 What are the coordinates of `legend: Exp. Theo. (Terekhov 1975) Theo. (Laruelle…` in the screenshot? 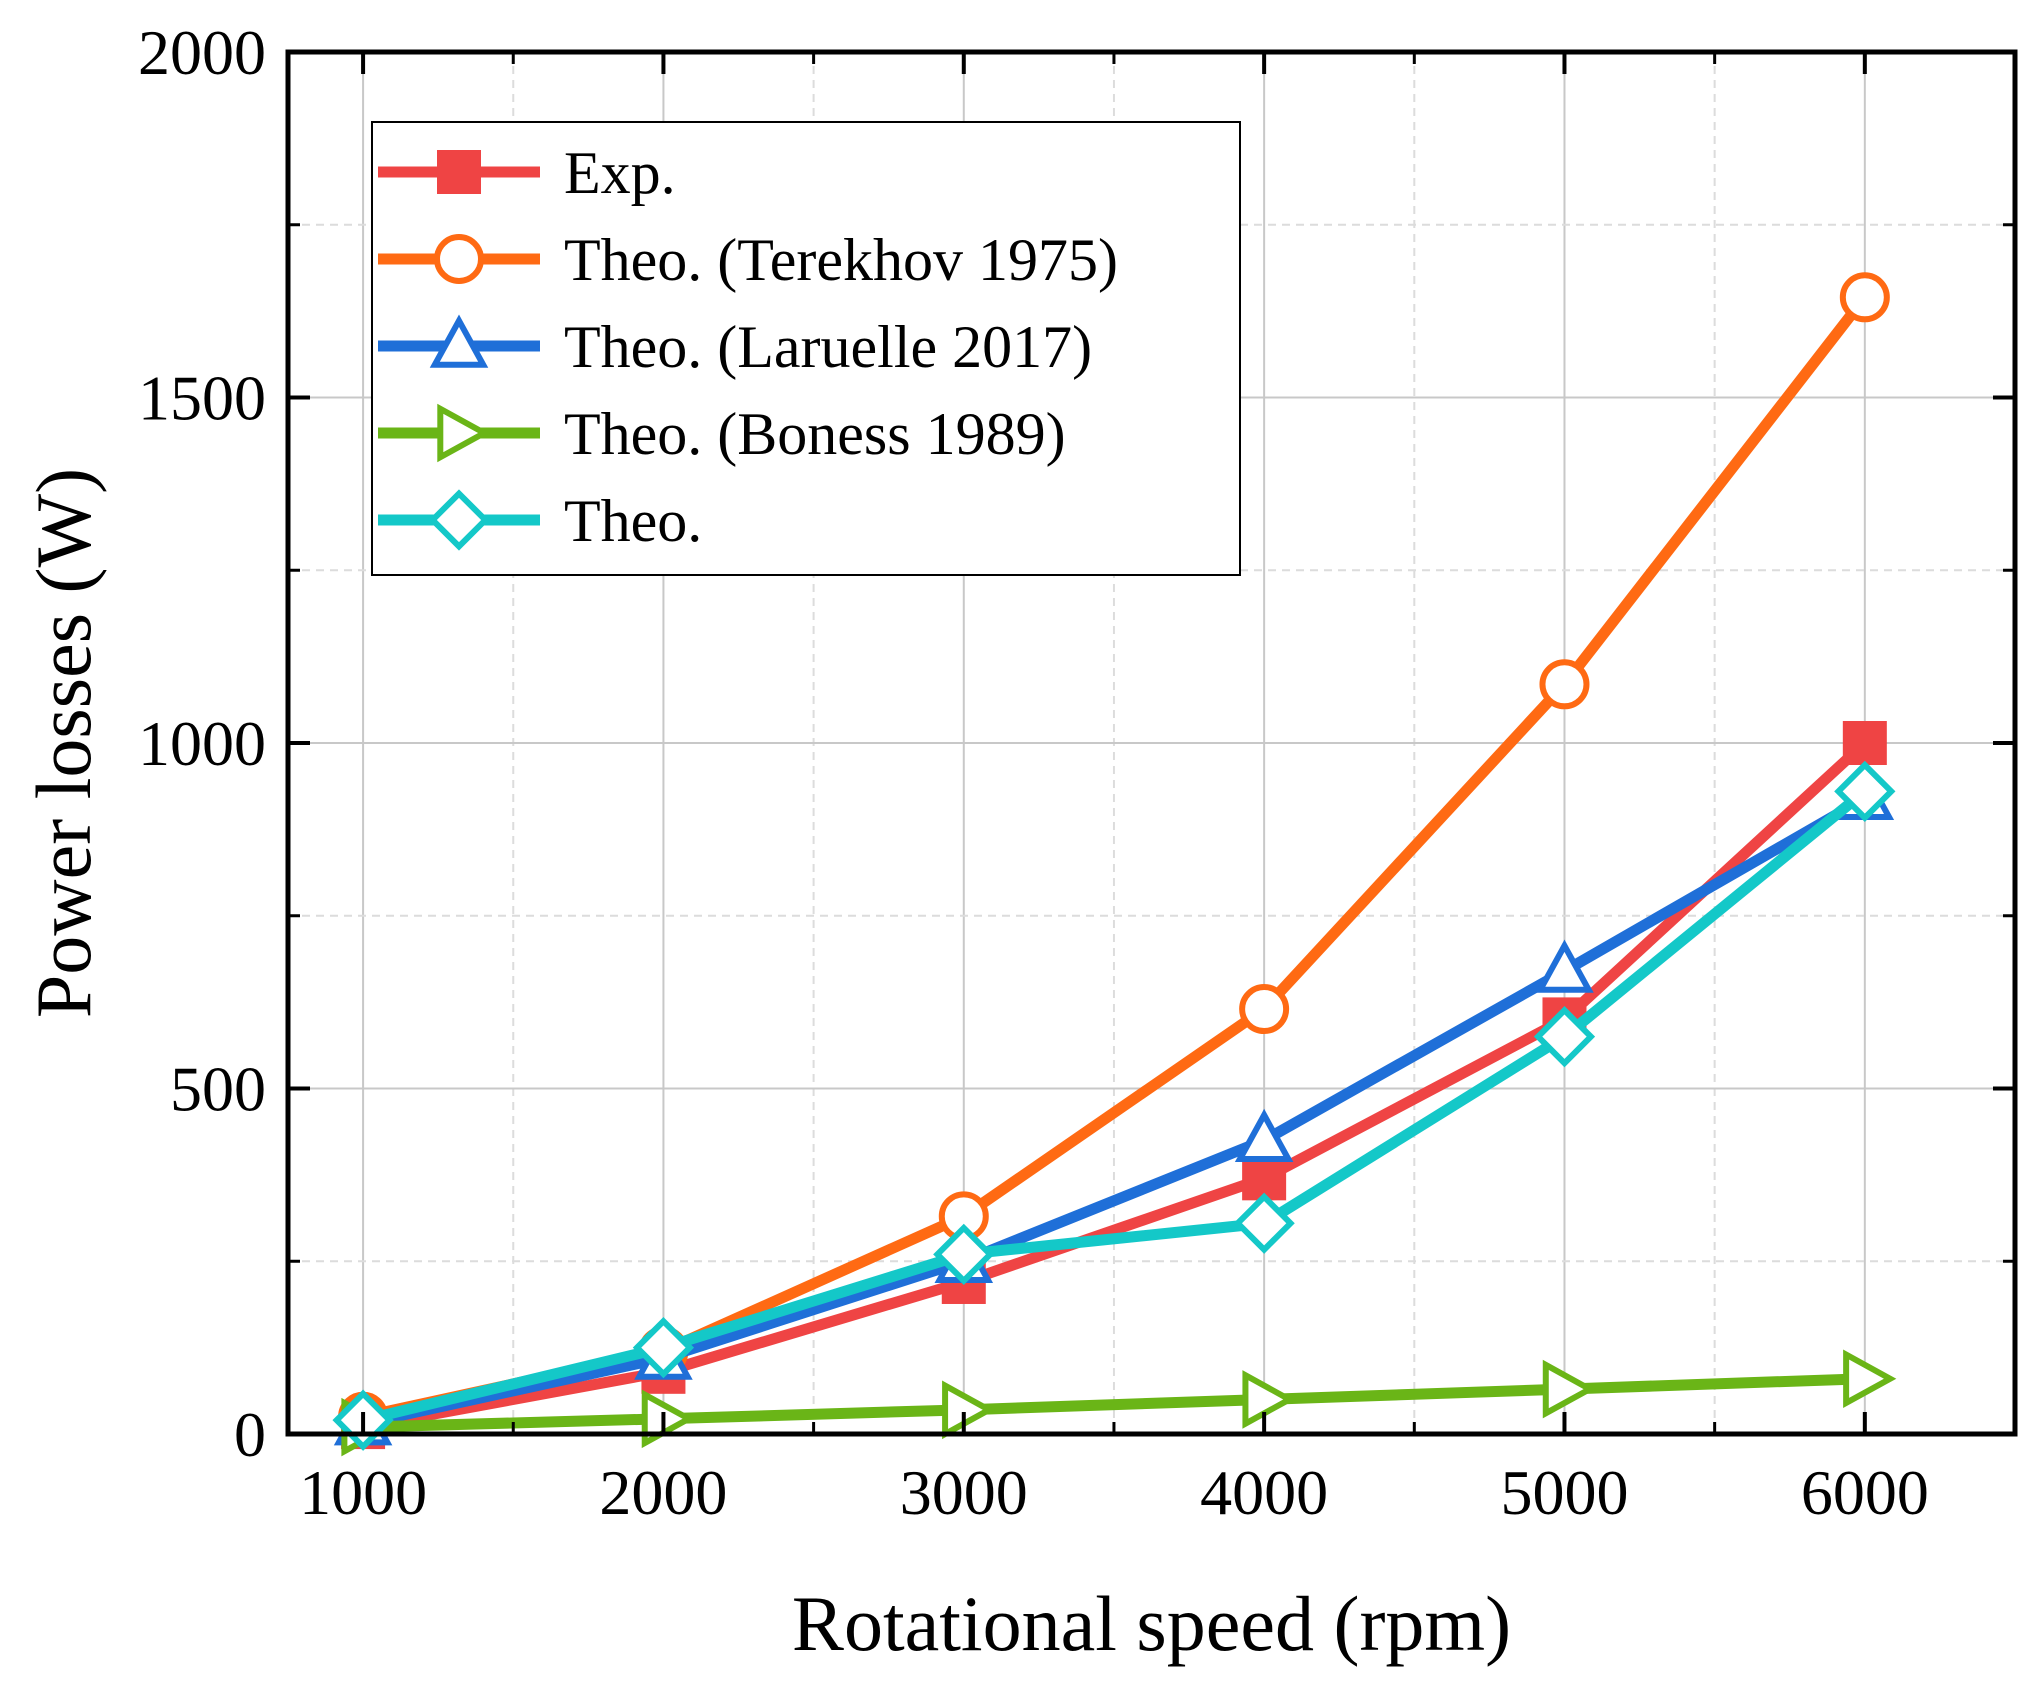 It's located at (806, 348).